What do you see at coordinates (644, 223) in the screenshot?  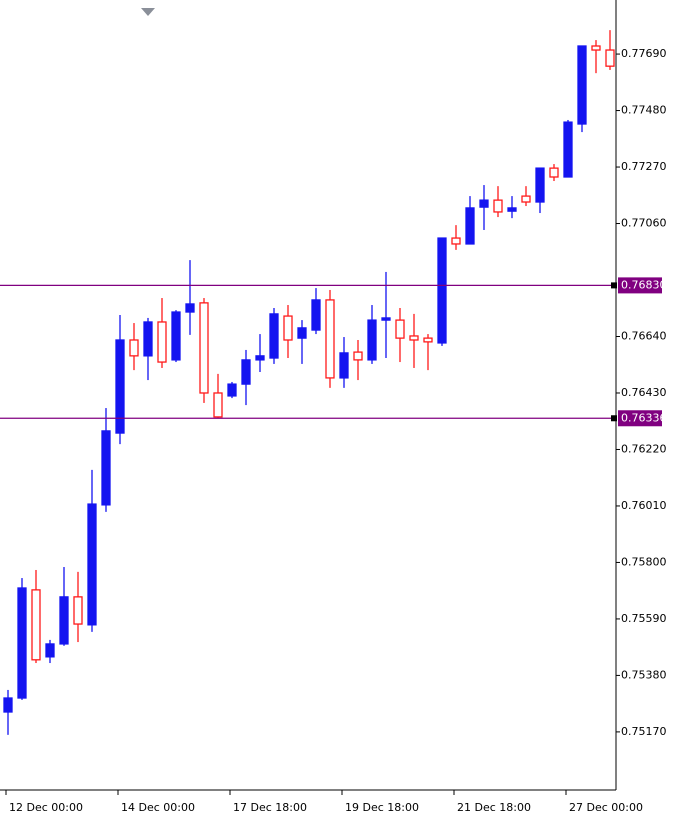 I see `y-tick-label: 0.77060` at bounding box center [644, 223].